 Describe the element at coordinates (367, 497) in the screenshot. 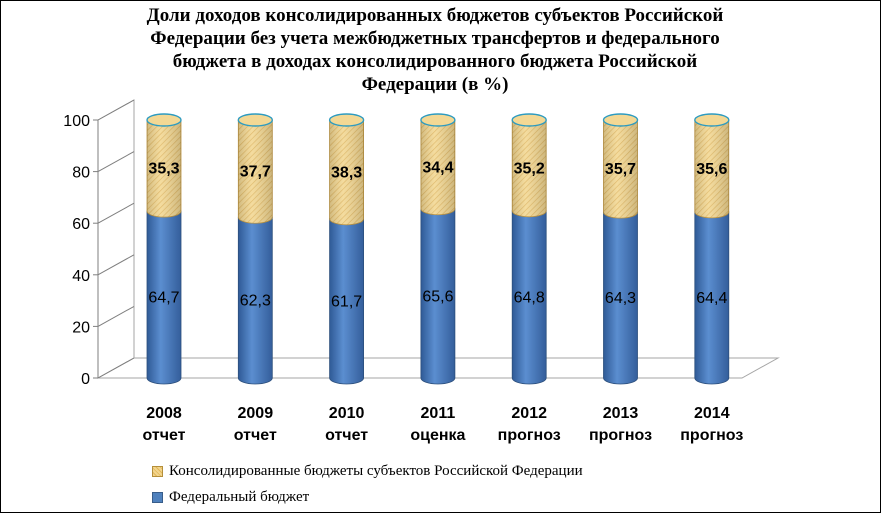

I see `legend-item-federal: Федеральный бюджет` at that location.